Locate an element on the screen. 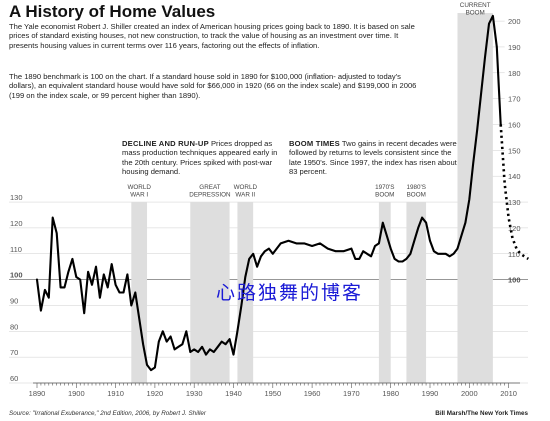 The image size is (550, 421). blog-watermark: 心路独舞的博客 is located at coordinates (290, 293).